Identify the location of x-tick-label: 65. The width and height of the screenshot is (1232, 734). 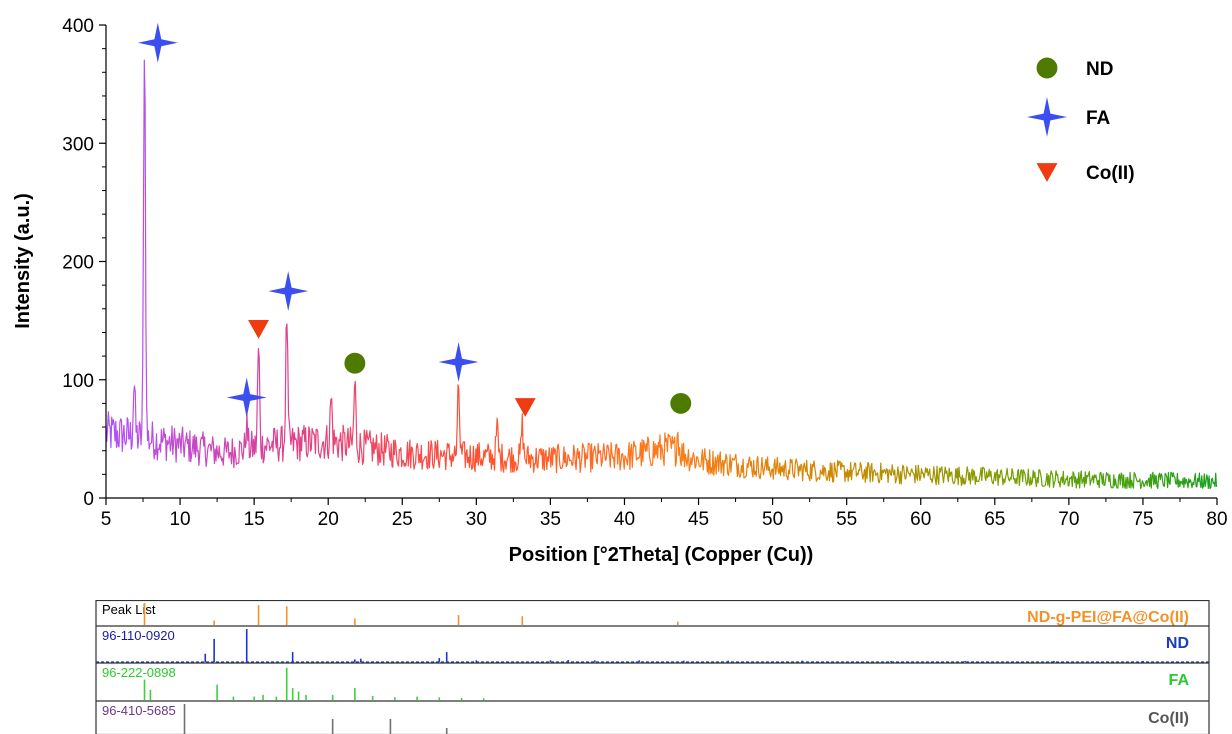
(994, 519).